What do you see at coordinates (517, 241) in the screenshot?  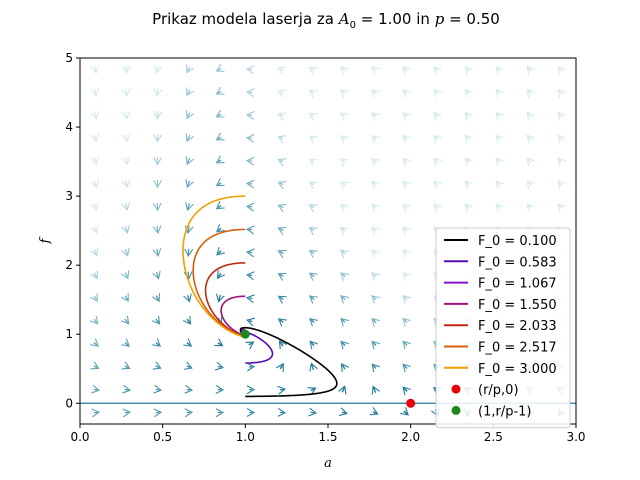 I see `legend-label: F_0 = 0.100` at bounding box center [517, 241].